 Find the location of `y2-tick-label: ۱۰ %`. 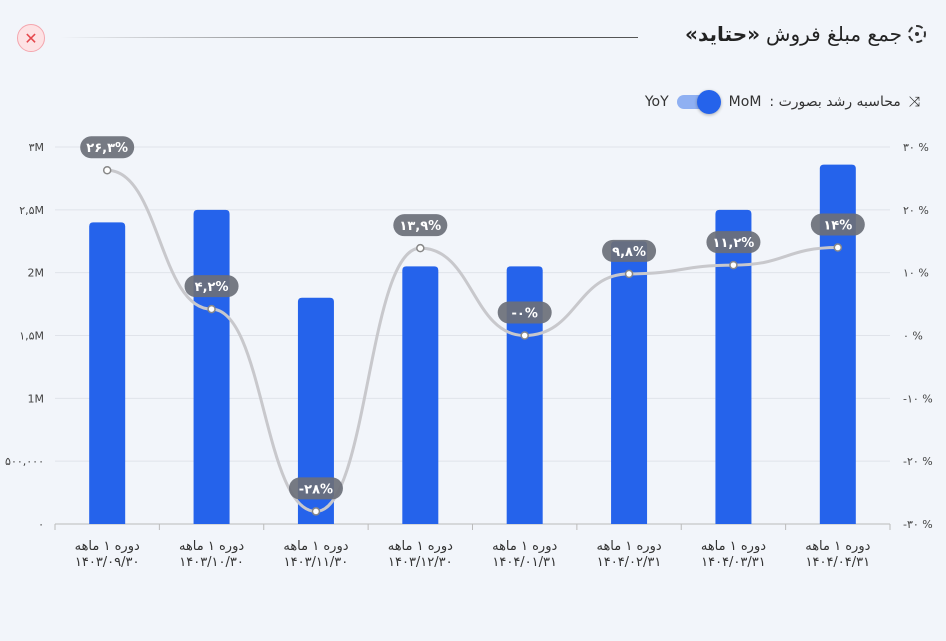

y2-tick-label: ۱۰ % is located at coordinates (916, 273).